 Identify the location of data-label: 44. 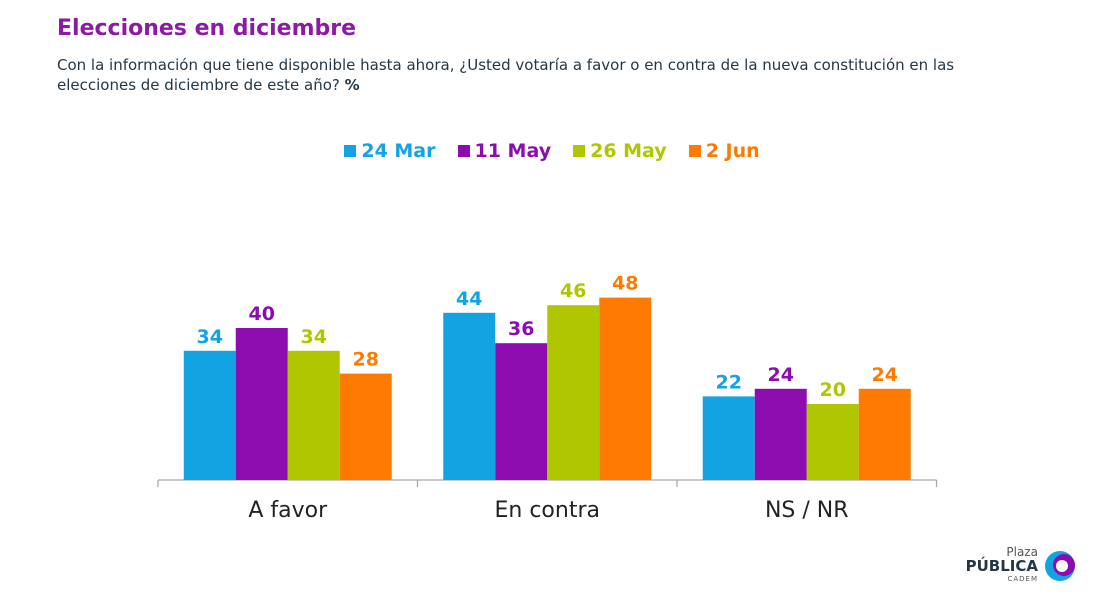
(469, 299).